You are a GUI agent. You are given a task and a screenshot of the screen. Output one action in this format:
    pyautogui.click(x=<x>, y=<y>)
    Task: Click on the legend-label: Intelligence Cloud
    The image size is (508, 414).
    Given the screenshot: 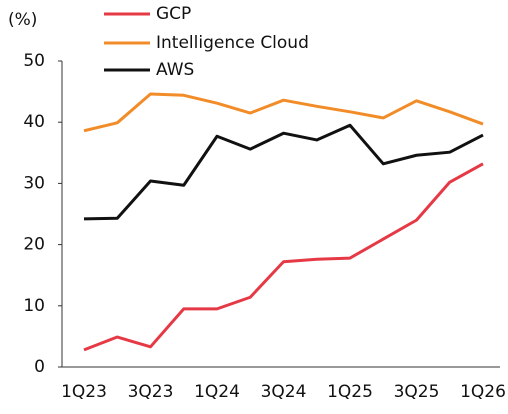 What is the action you would take?
    pyautogui.click(x=232, y=43)
    